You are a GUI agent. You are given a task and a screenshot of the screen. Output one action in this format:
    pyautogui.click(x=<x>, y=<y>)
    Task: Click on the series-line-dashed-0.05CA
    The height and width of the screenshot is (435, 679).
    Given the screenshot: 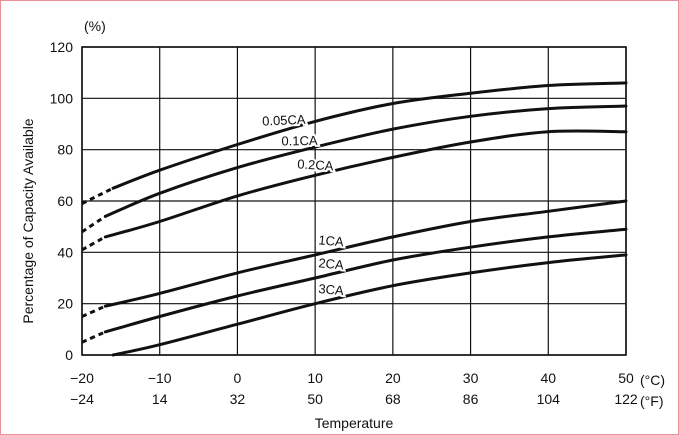 What is the action you would take?
    pyautogui.click(x=97, y=195)
    